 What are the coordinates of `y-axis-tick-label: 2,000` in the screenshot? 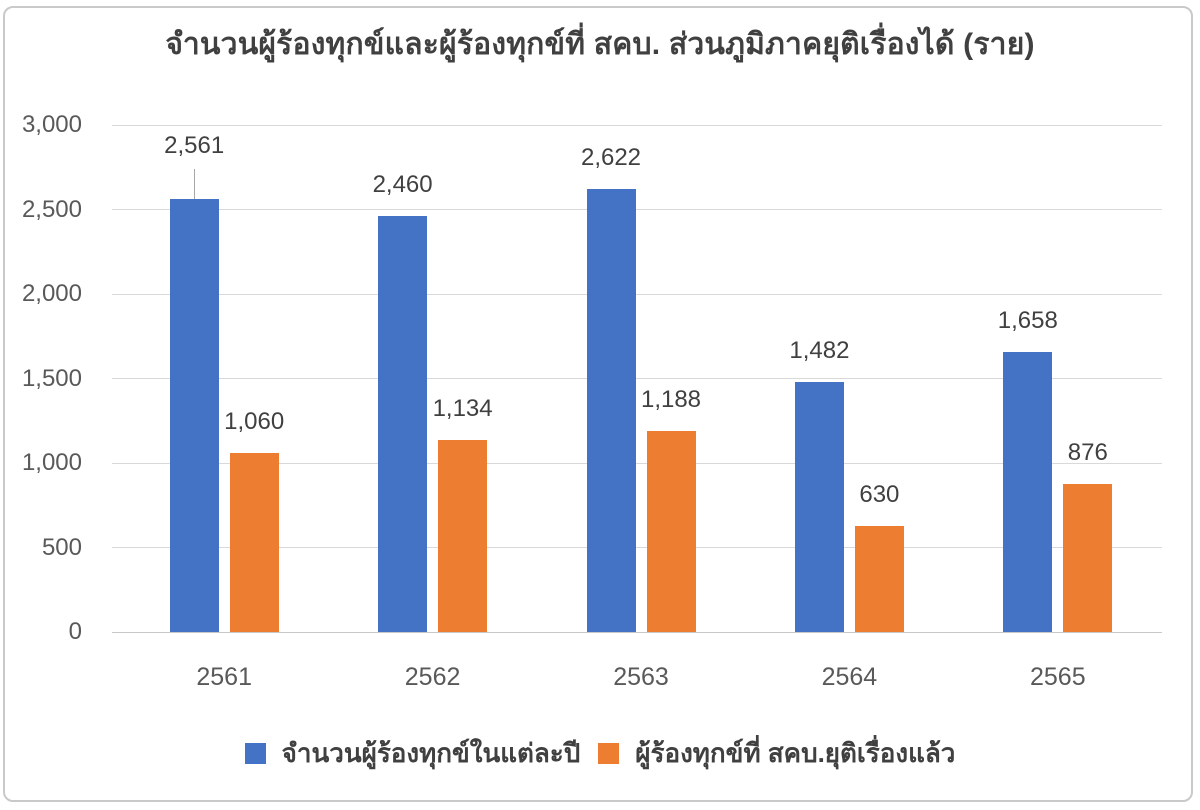 It's located at (51, 293).